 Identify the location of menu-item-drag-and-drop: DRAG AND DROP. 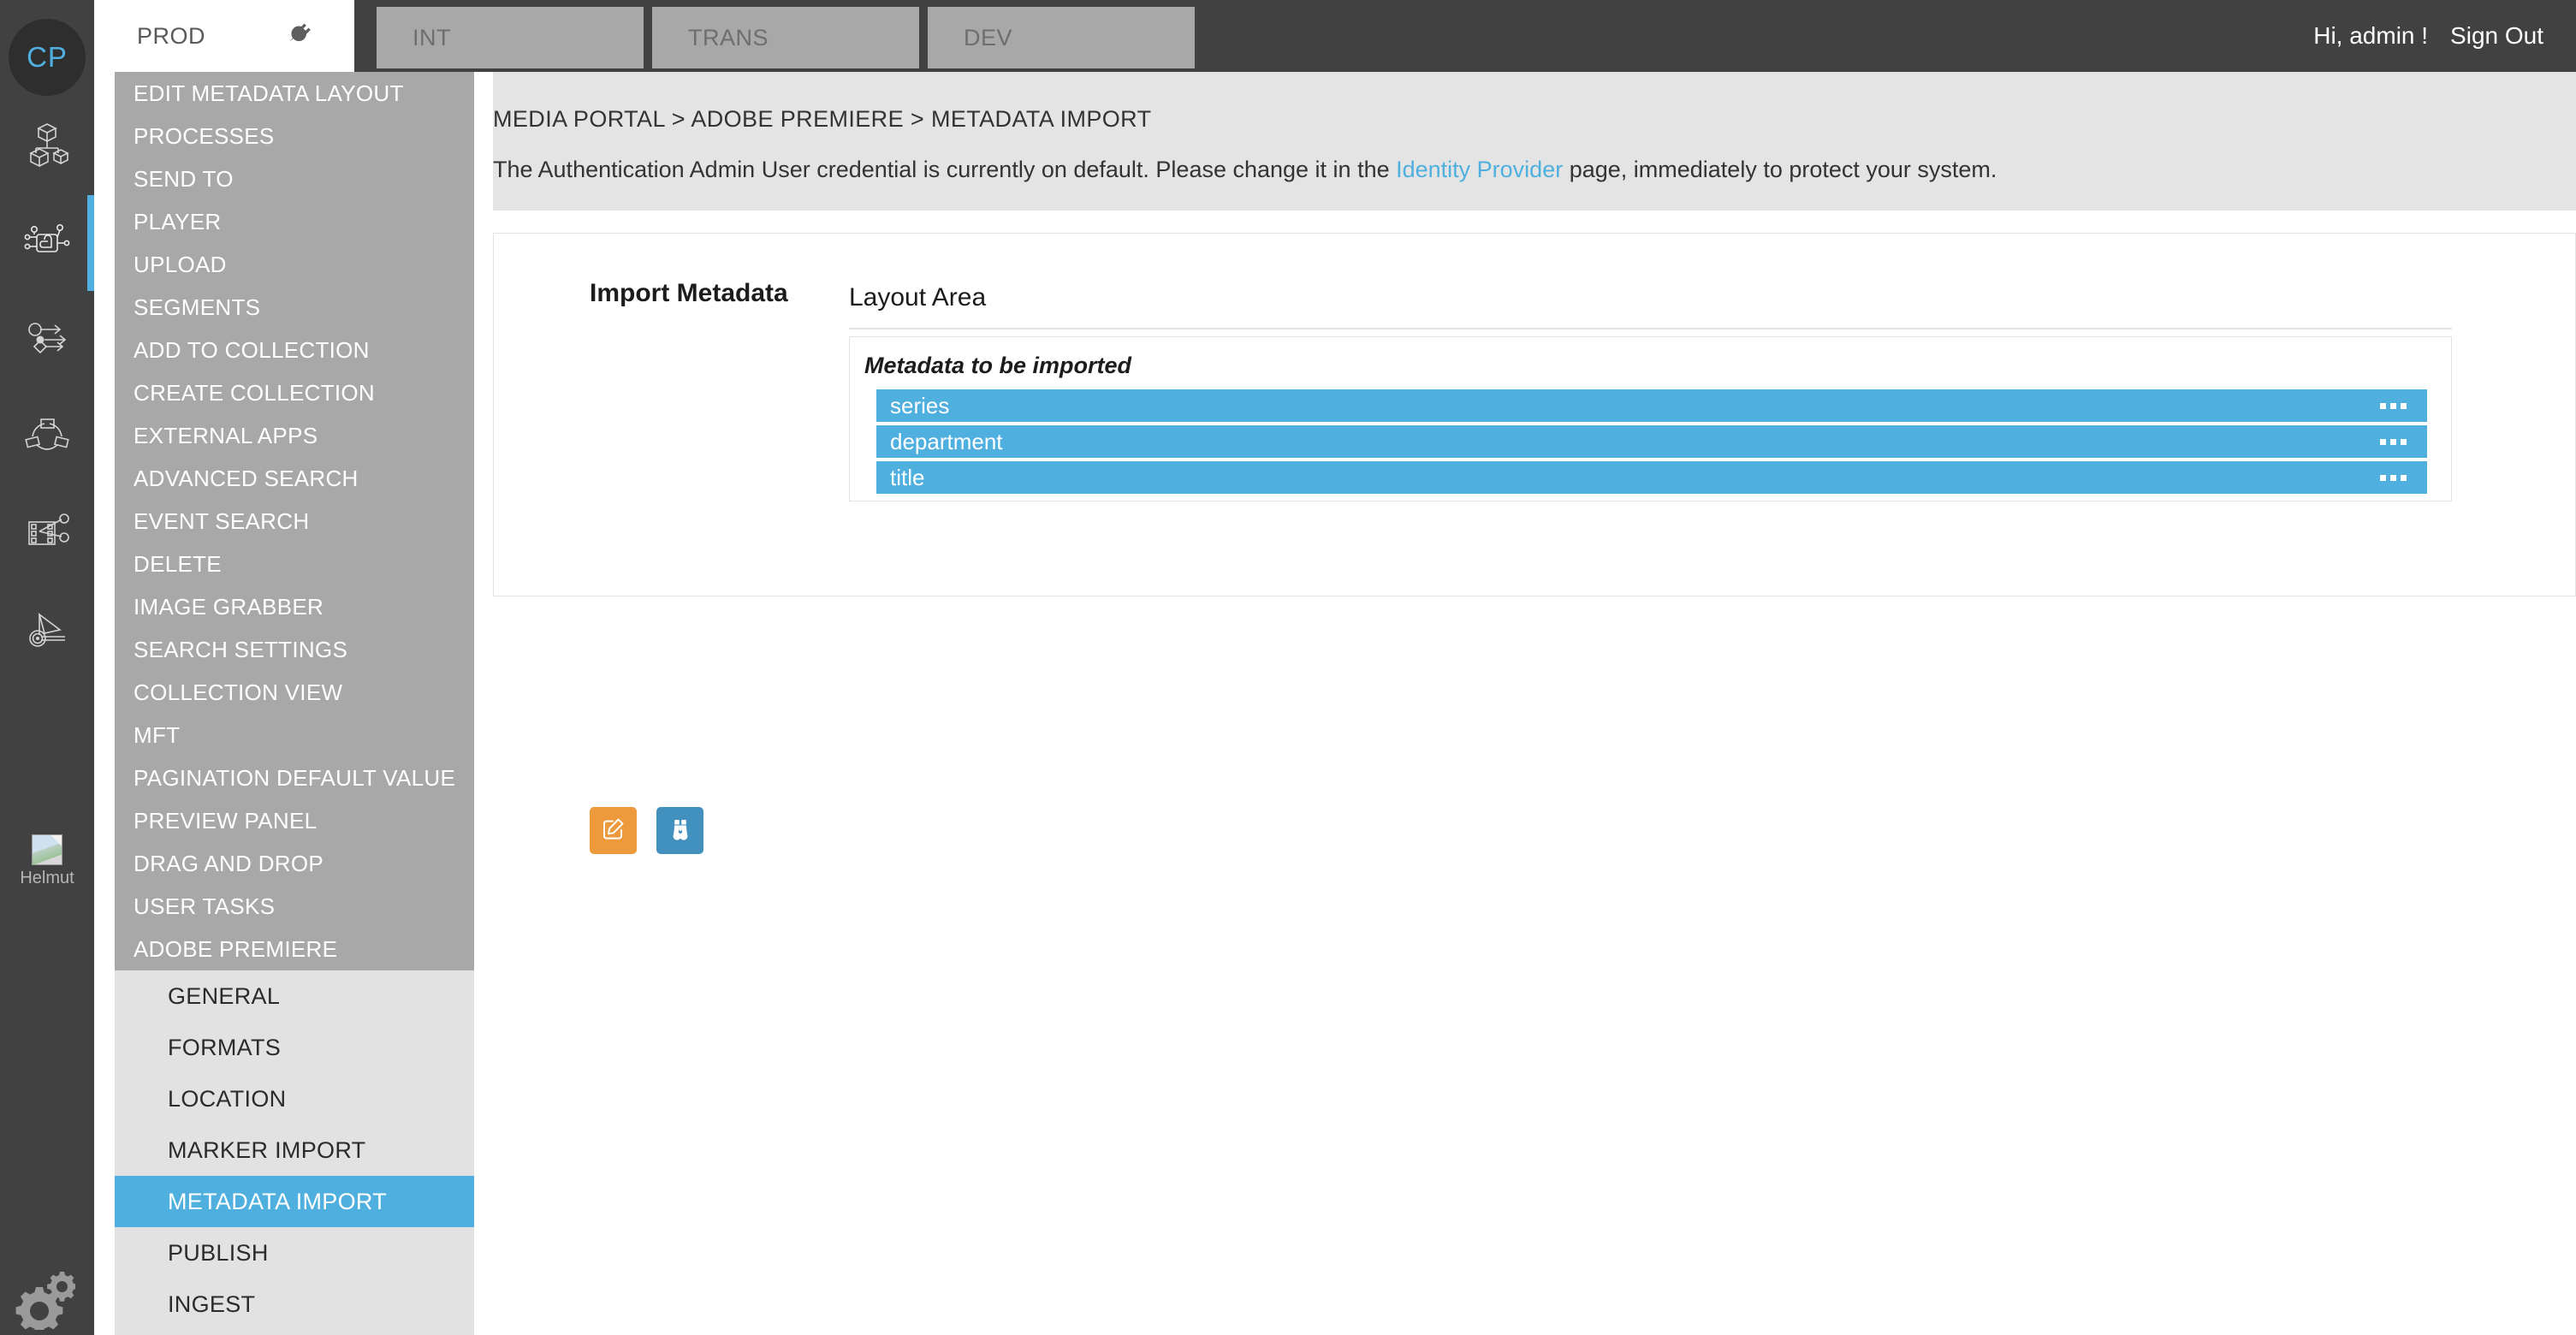
(294, 863).